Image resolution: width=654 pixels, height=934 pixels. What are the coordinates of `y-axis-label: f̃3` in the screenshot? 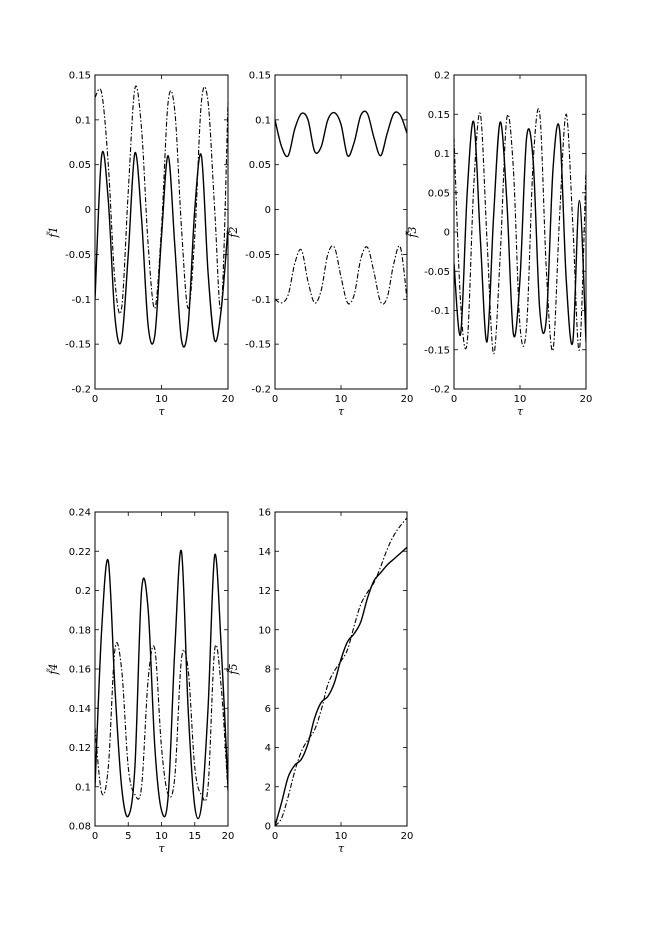 It's located at (412, 232).